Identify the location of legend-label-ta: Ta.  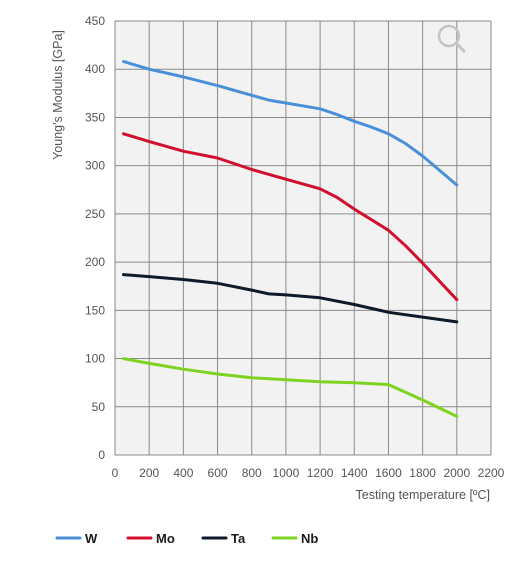
(238, 538).